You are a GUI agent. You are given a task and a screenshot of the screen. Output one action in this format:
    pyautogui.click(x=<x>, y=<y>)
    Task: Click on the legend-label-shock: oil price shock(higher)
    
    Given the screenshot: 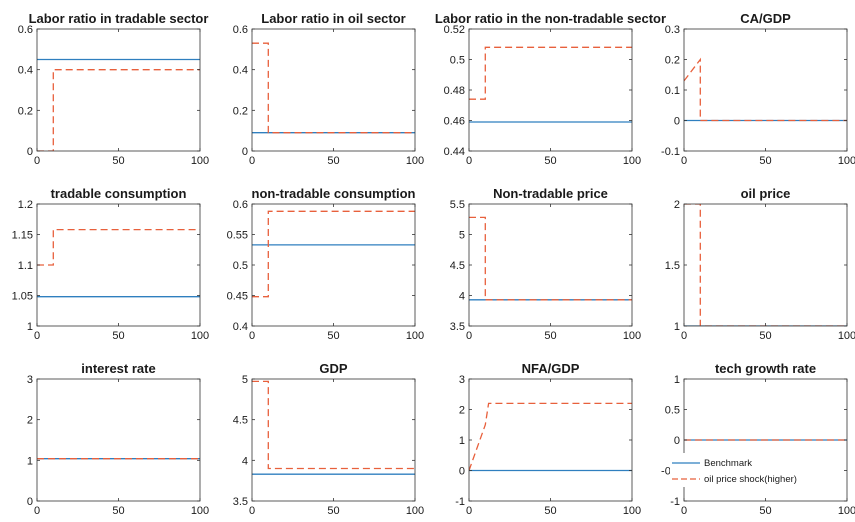 What is the action you would take?
    pyautogui.click(x=750, y=479)
    